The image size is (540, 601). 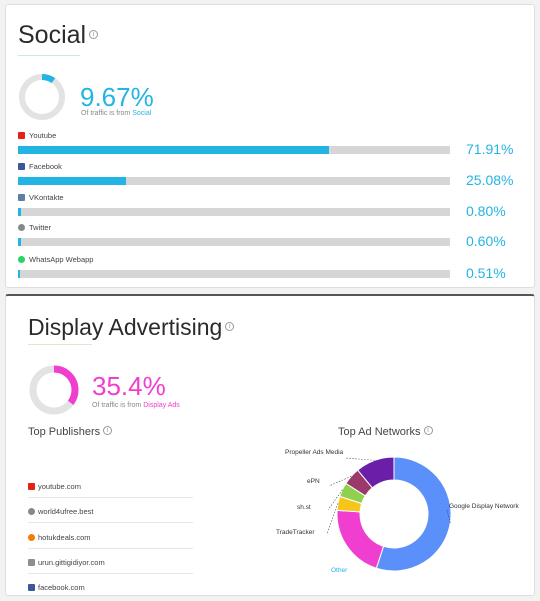 What do you see at coordinates (107, 113) in the screenshot?
I see `social-subtext-prefix: Of traffic is from` at bounding box center [107, 113].